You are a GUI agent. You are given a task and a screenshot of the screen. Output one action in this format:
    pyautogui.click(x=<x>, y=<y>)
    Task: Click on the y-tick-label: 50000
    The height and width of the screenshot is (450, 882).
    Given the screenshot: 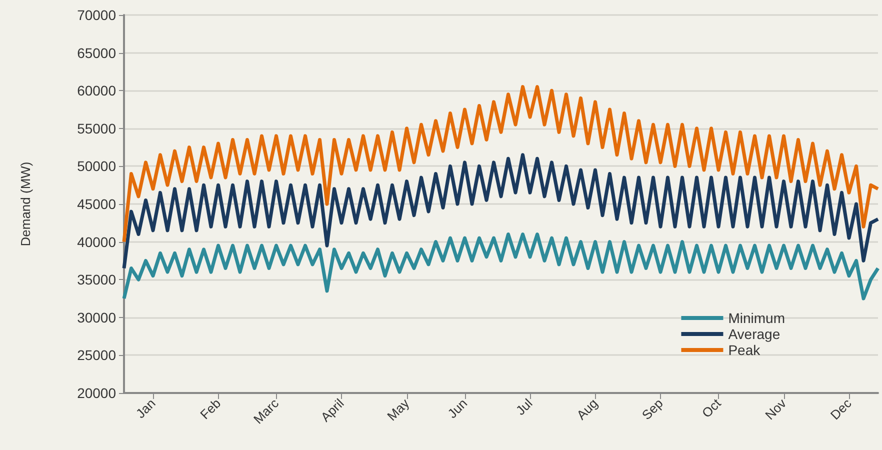 What is the action you would take?
    pyautogui.click(x=96, y=166)
    